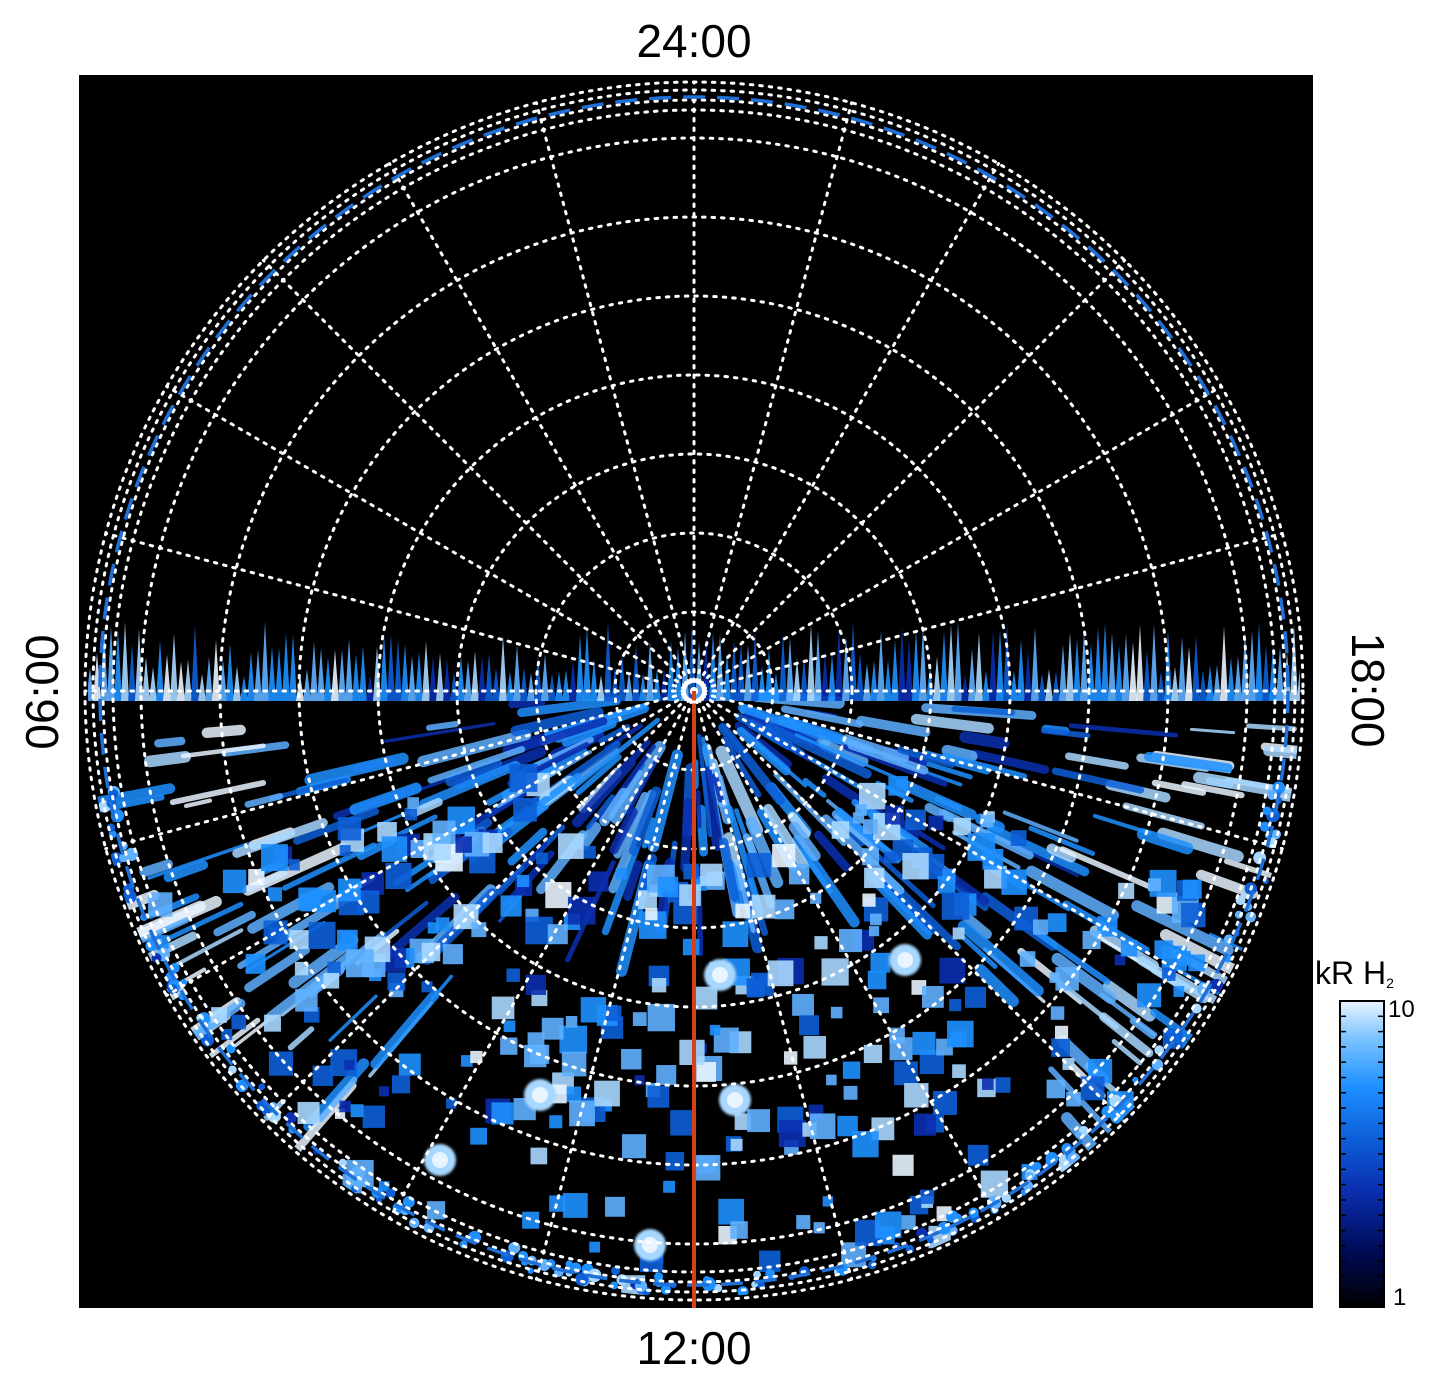 Image resolution: width=1447 pixels, height=1384 pixels. Describe the element at coordinates (694, 1348) in the screenshot. I see `label-noon: 12:00` at that location.